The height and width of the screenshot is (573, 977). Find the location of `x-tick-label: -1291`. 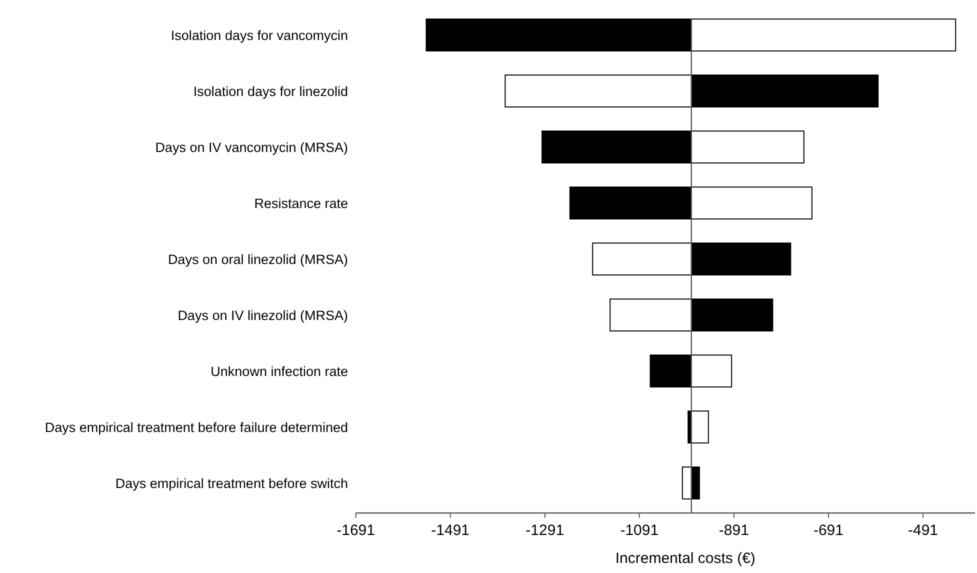

x-tick-label: -1291 is located at coordinates (545, 530).